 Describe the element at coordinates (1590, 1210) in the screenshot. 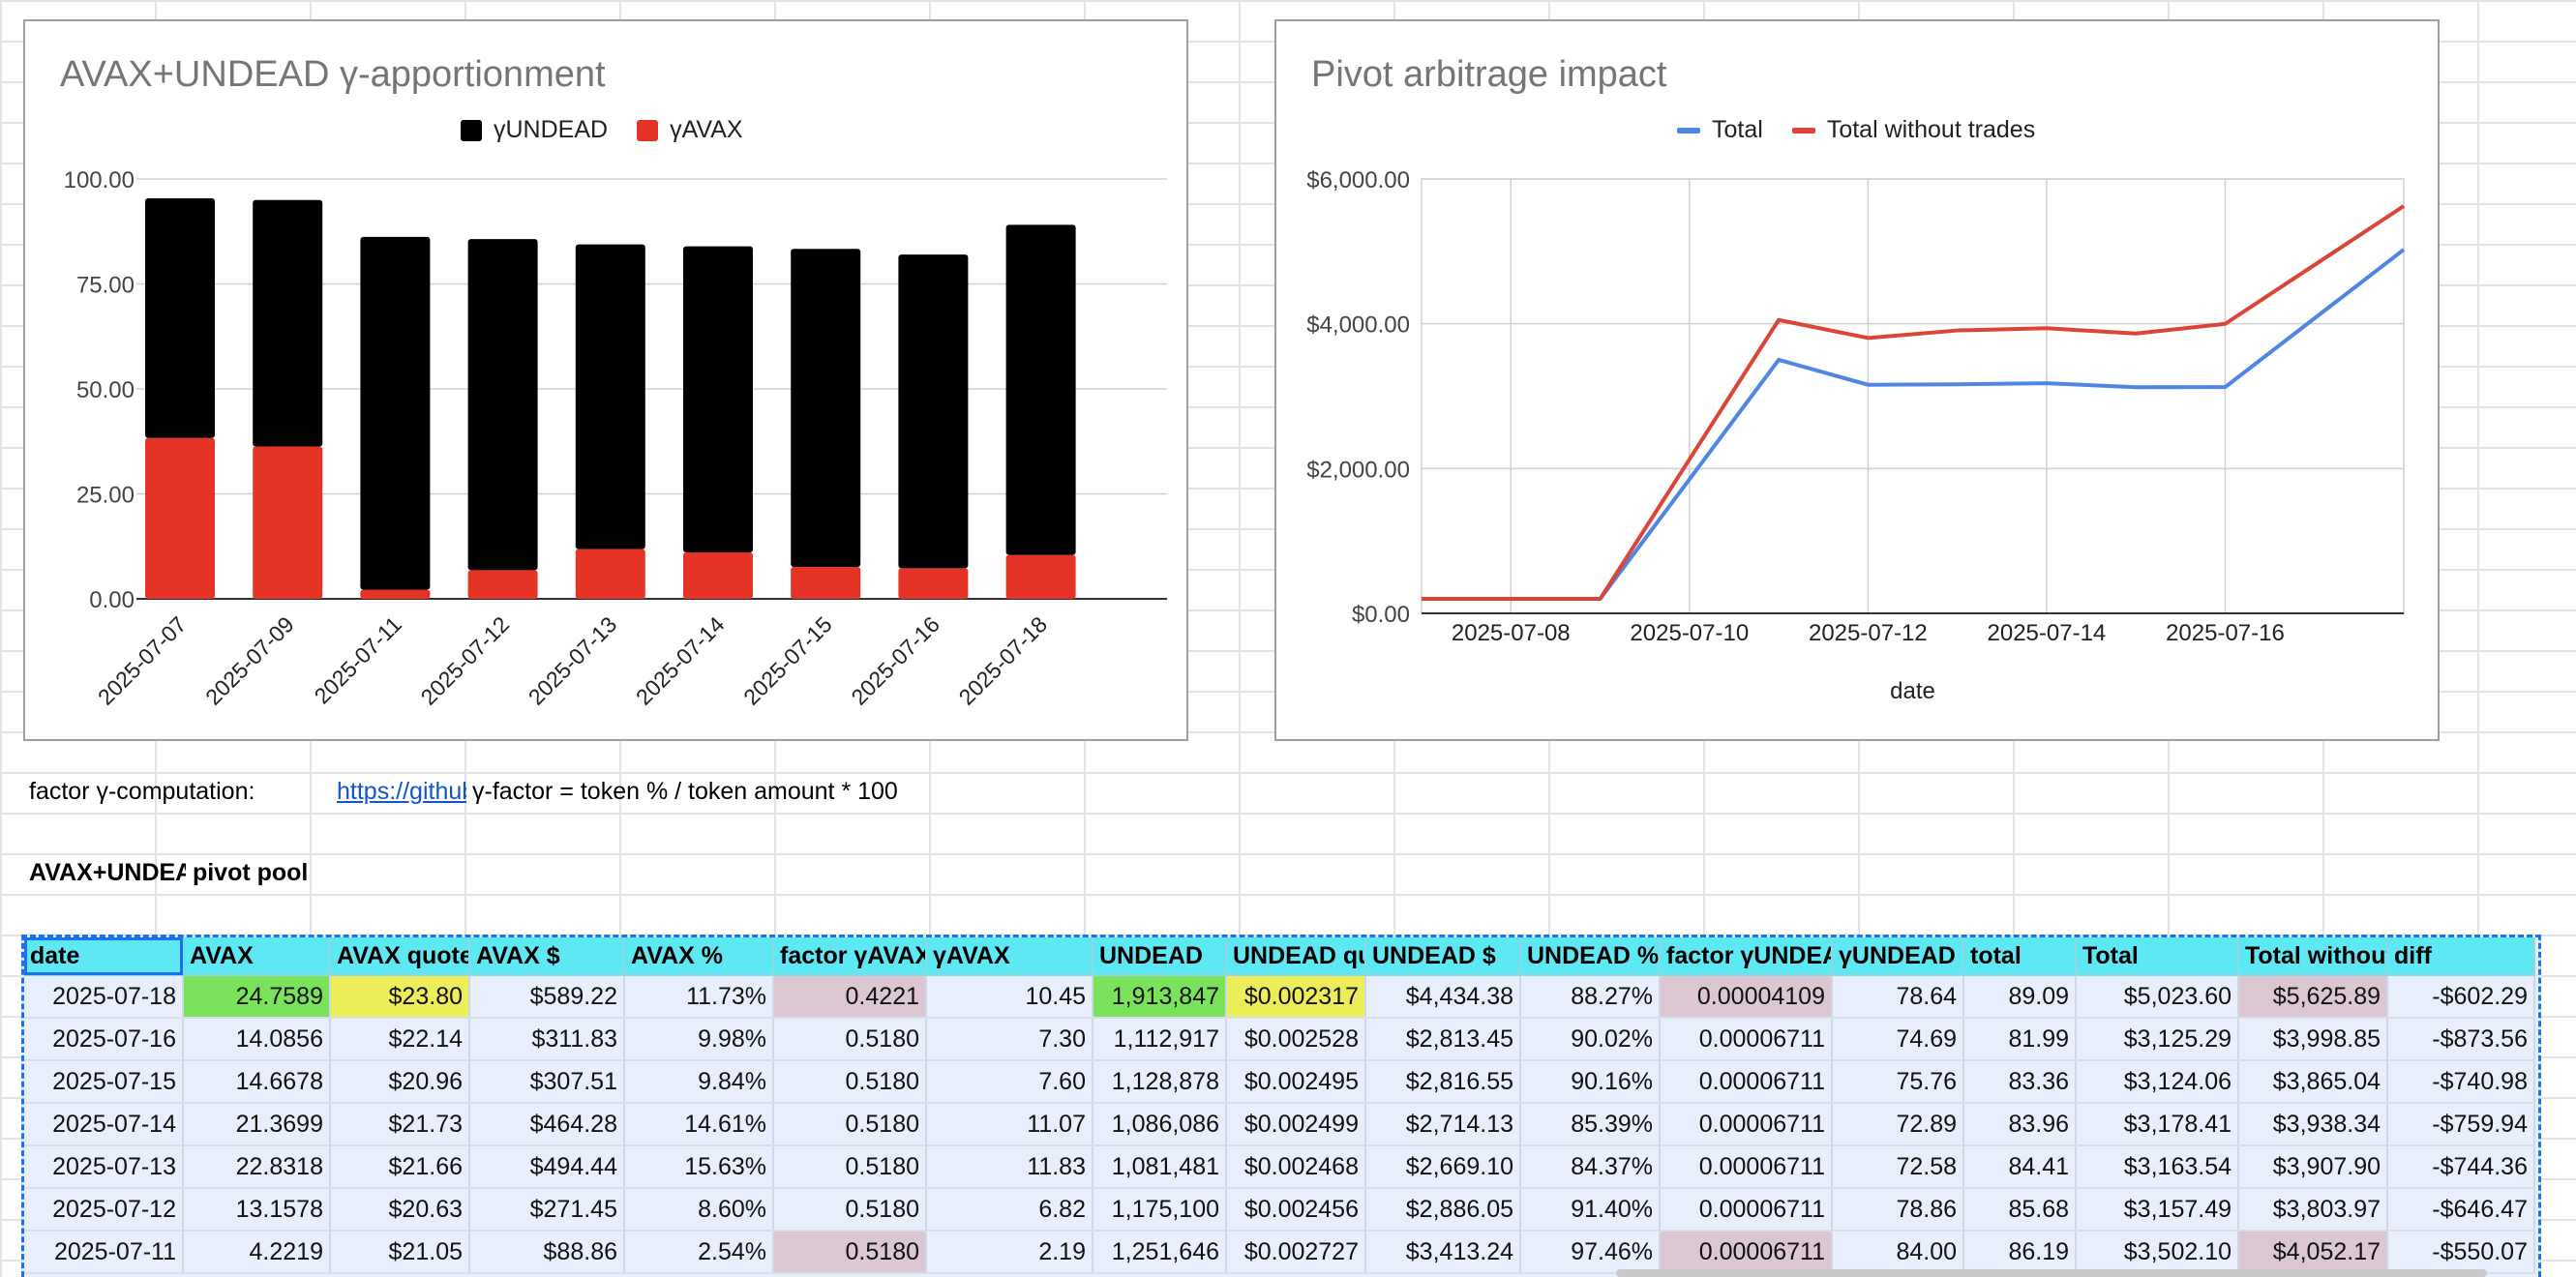

I see `table-cell: 91.40%` at that location.